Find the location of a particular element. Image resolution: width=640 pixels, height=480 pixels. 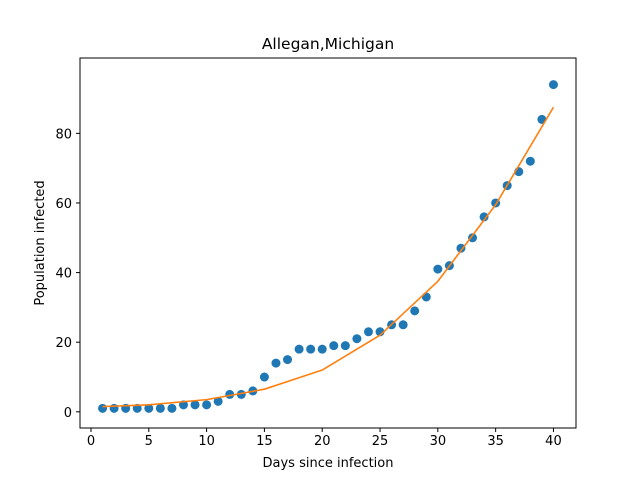

y-tick-label: 0 is located at coordinates (68, 413).